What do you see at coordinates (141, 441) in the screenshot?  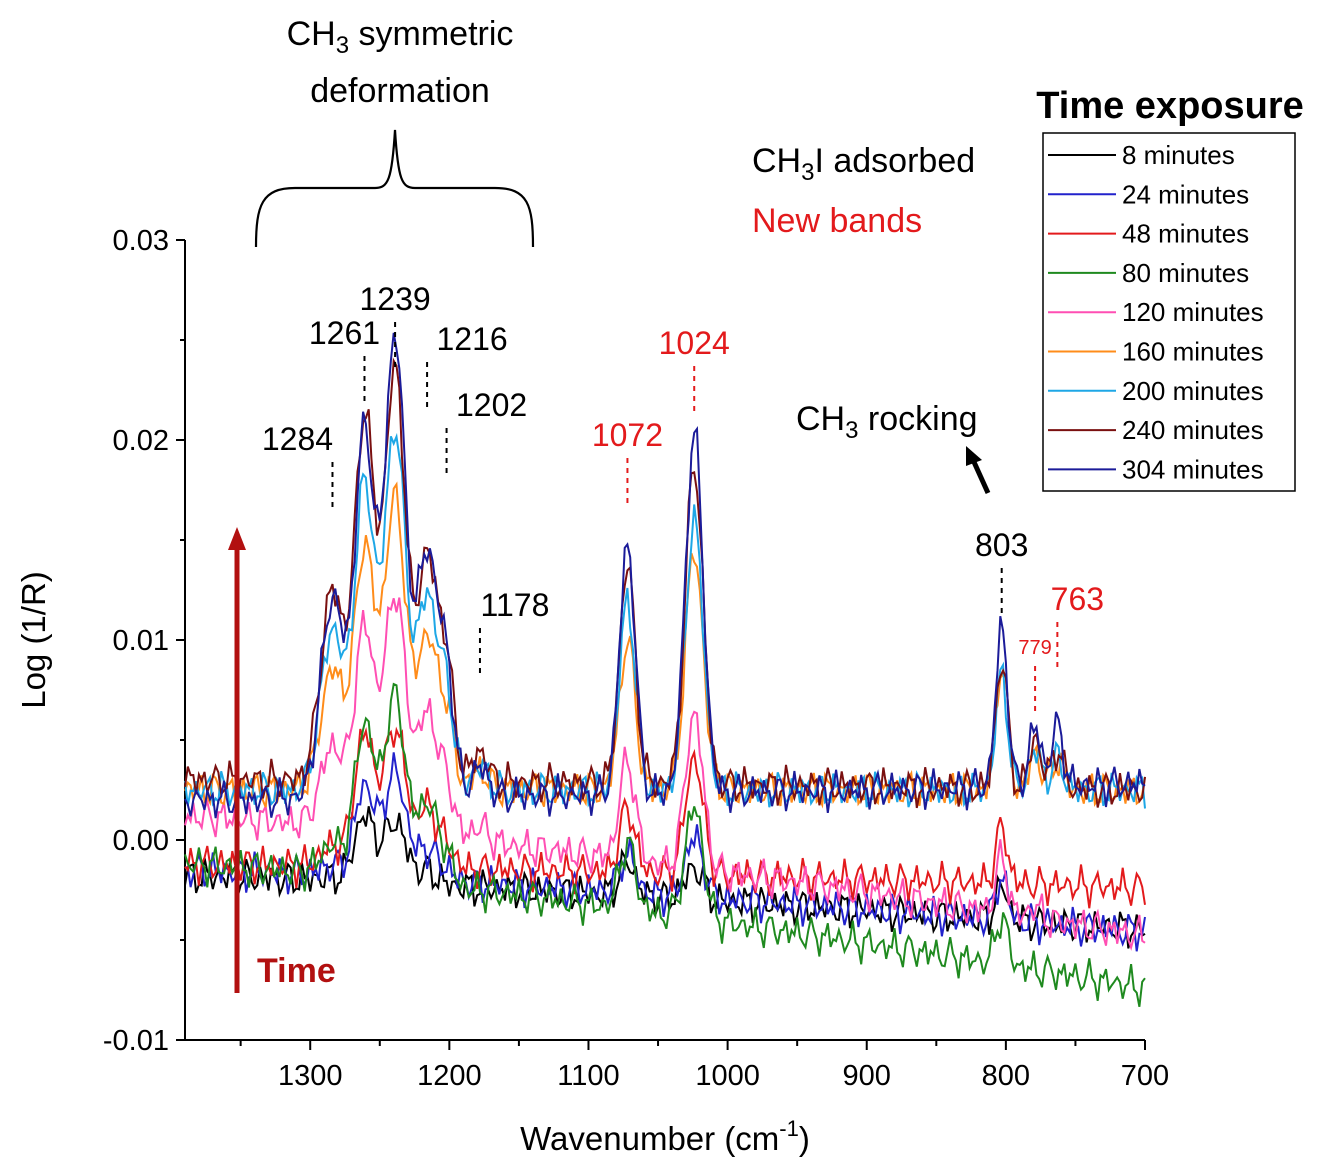 I see `y-tick-label: 0.02` at bounding box center [141, 441].